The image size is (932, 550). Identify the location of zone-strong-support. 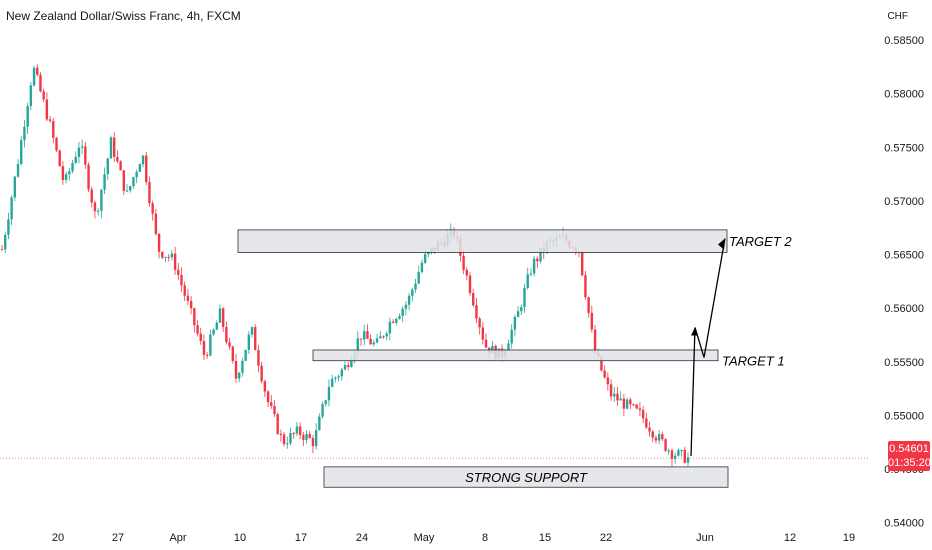
(526, 477).